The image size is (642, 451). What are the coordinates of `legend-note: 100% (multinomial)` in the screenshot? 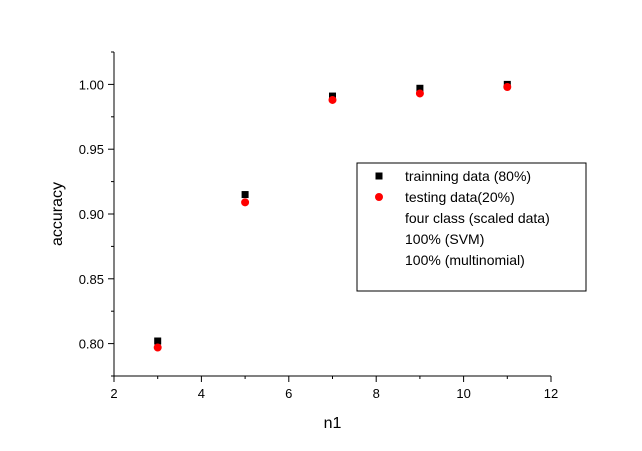 It's located at (465, 260).